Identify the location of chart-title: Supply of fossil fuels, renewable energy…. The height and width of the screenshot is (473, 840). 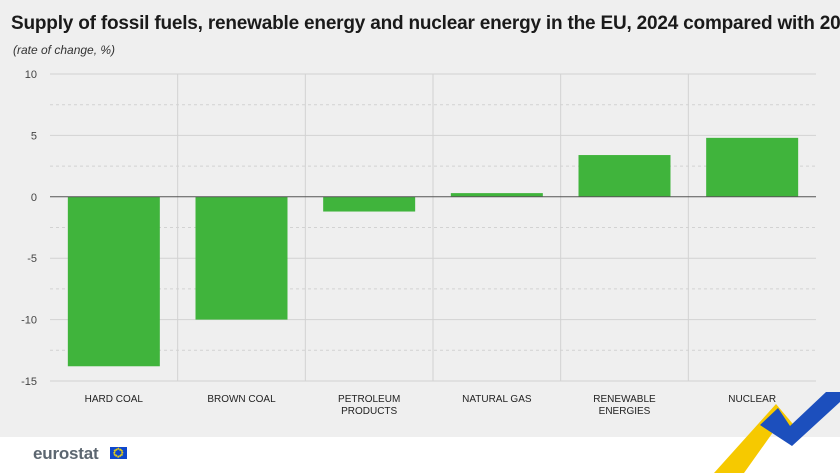
(425, 23).